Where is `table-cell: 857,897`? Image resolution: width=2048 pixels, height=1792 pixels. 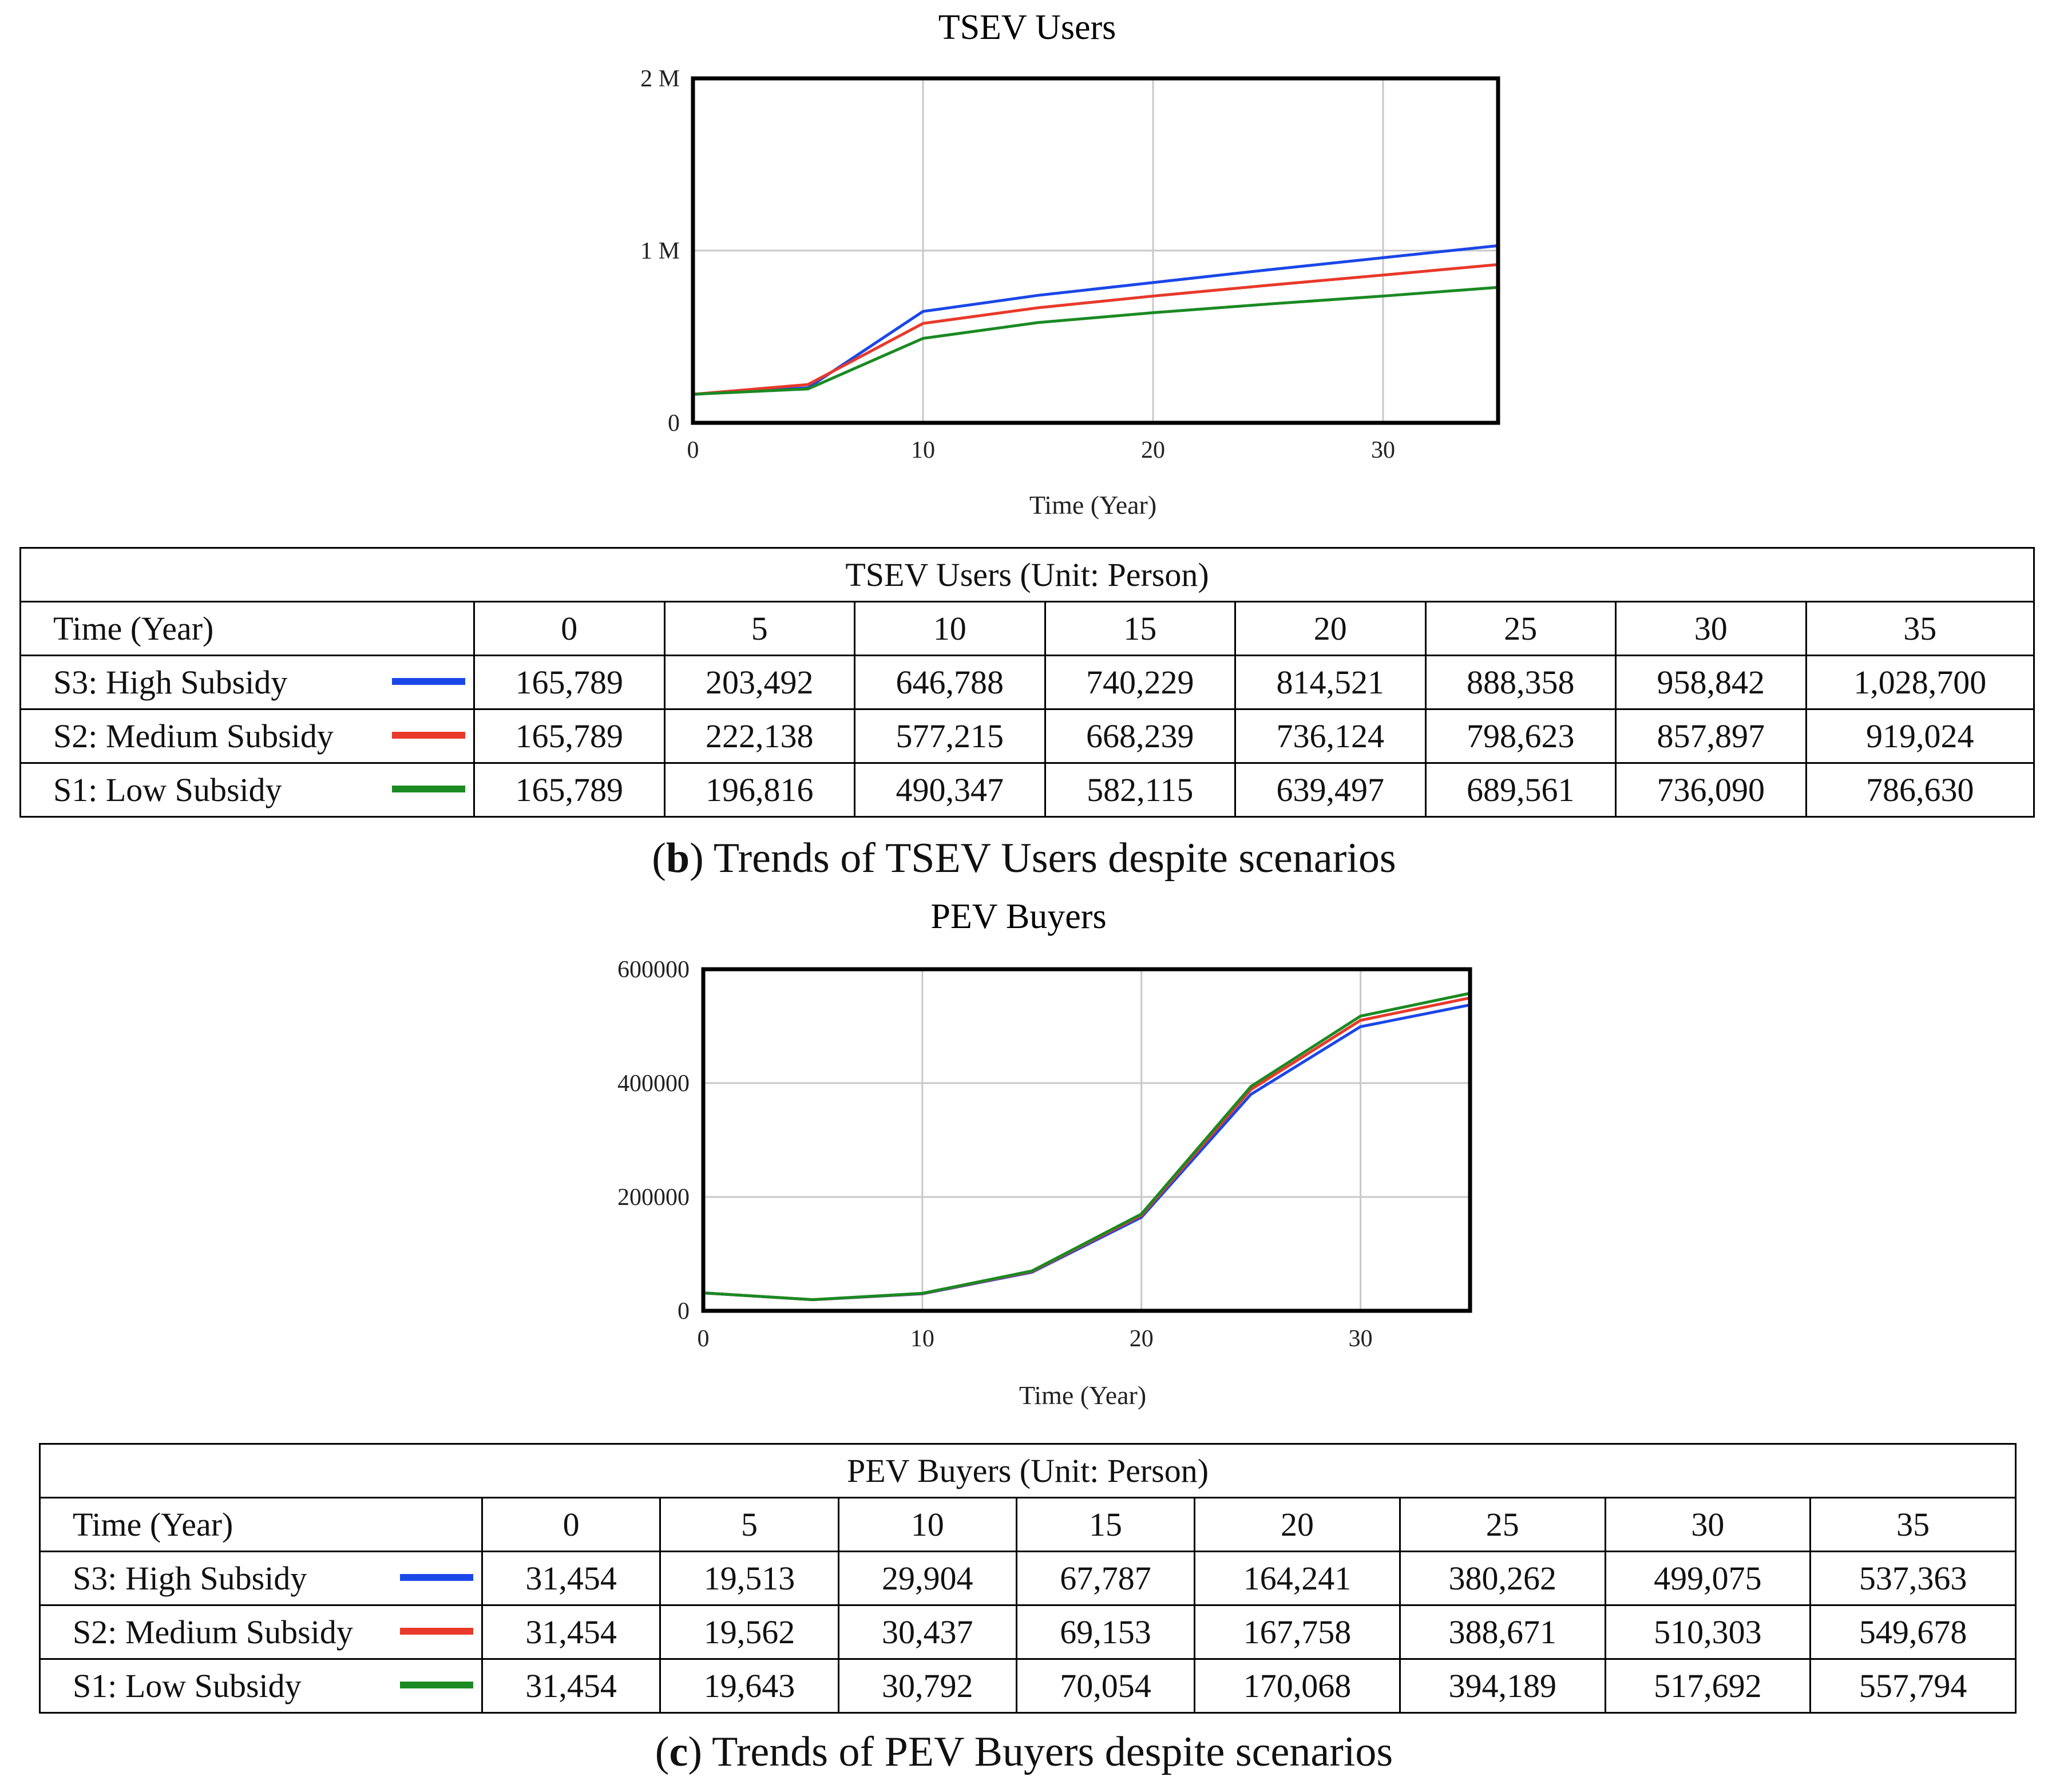
table-cell: 857,897 is located at coordinates (1711, 736).